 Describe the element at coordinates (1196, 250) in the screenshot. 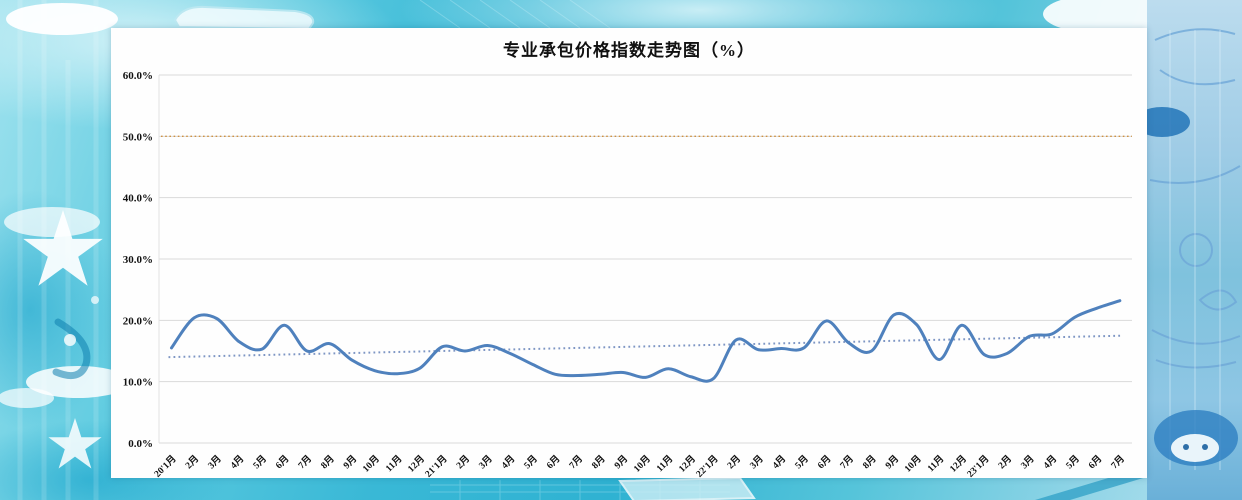

I see `decor-circle` at that location.